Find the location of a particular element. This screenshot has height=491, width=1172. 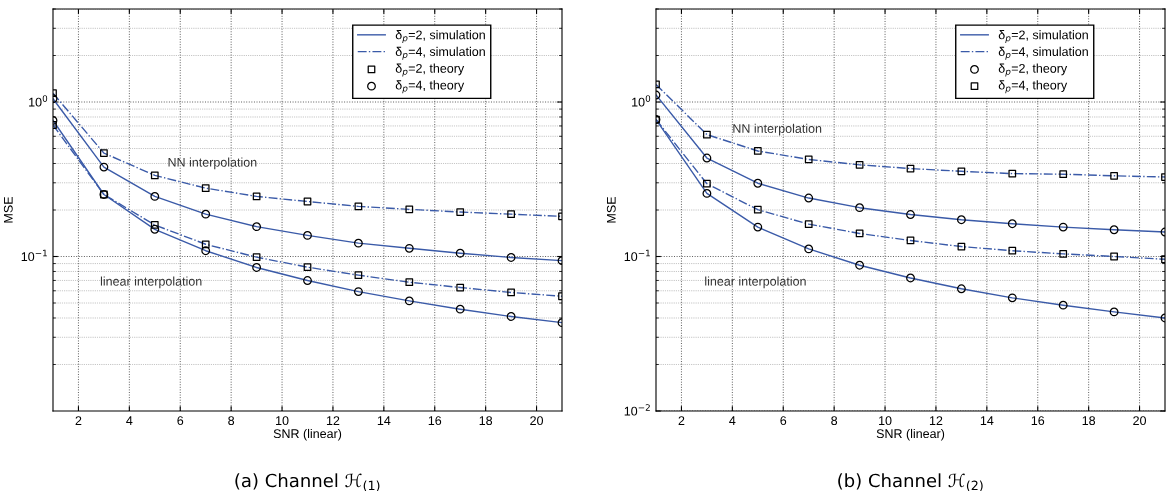

text: (a) Channel ℋ$_{(1)}$ is located at coordinates (307, 482).